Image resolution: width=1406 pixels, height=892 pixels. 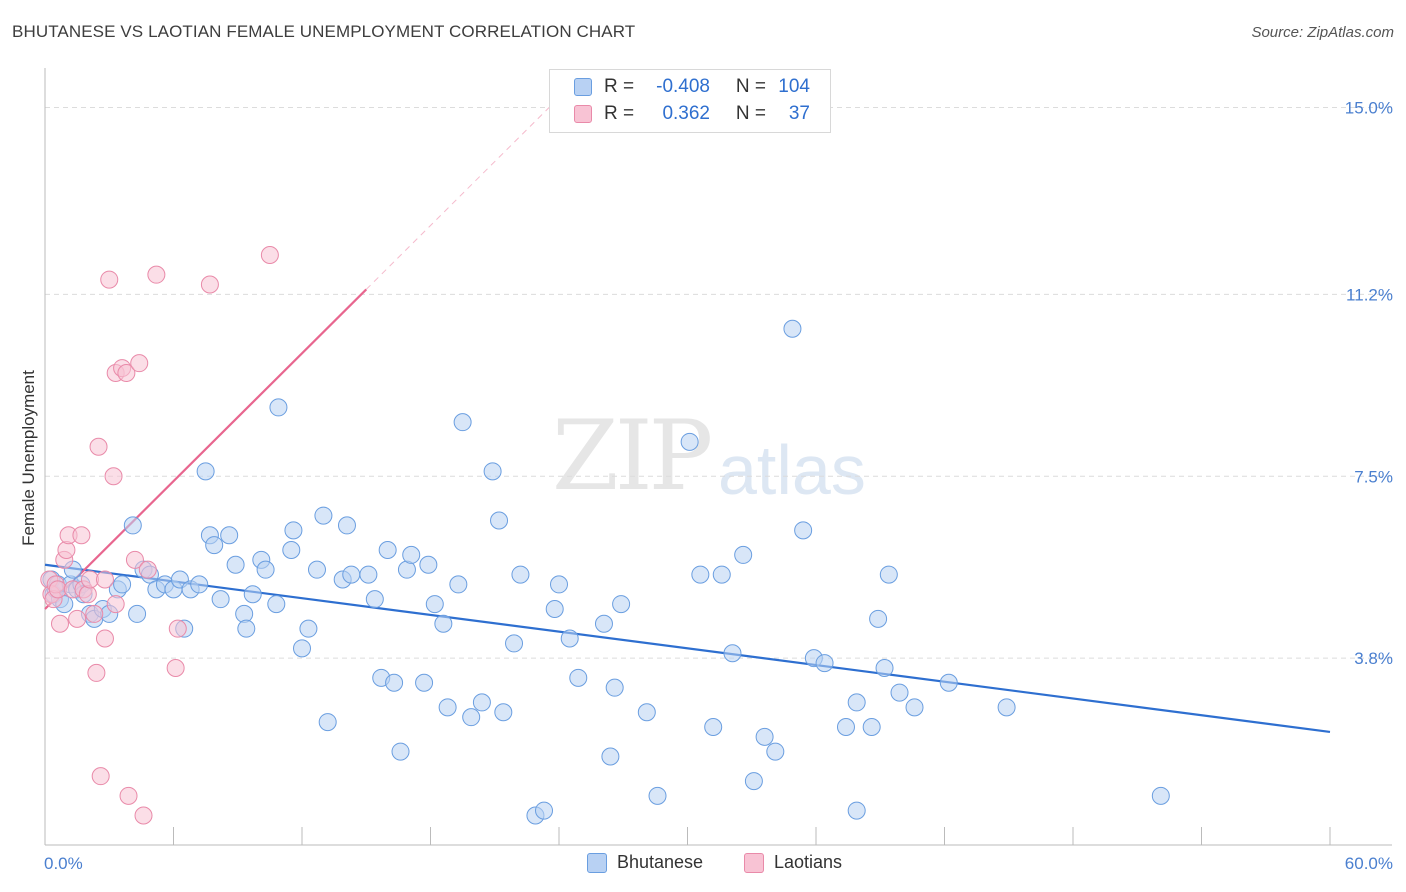 I want to click on legend-item-laotians: Laotians, so click(x=793, y=862).